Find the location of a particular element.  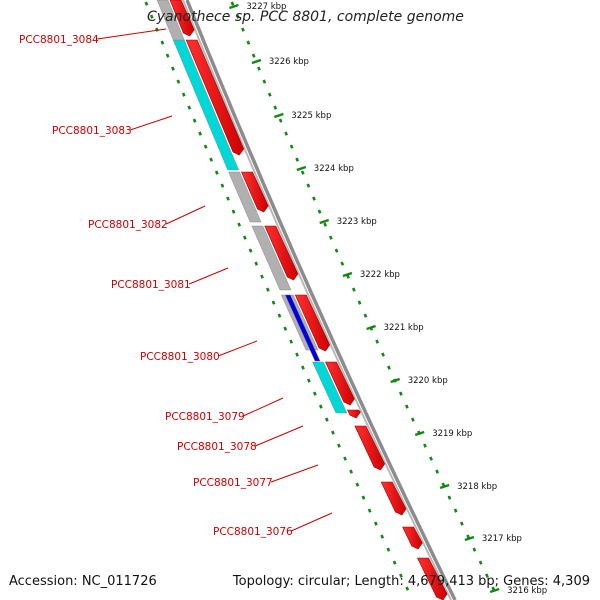

gene-label: PCC8801_3076 is located at coordinates (253, 532).